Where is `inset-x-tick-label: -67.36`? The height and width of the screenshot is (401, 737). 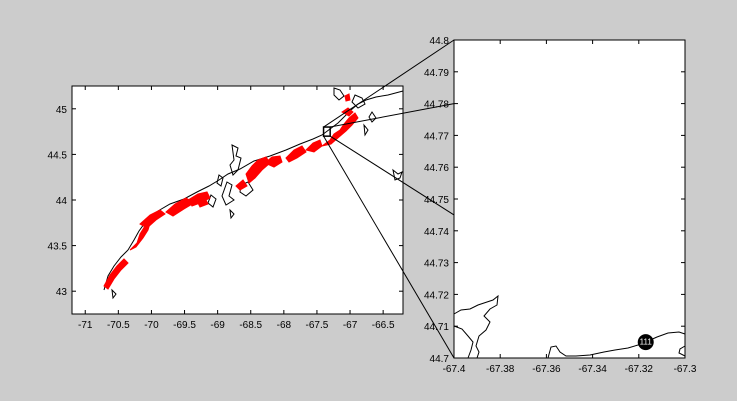 inset-x-tick-label: -67.36 is located at coordinates (546, 369).